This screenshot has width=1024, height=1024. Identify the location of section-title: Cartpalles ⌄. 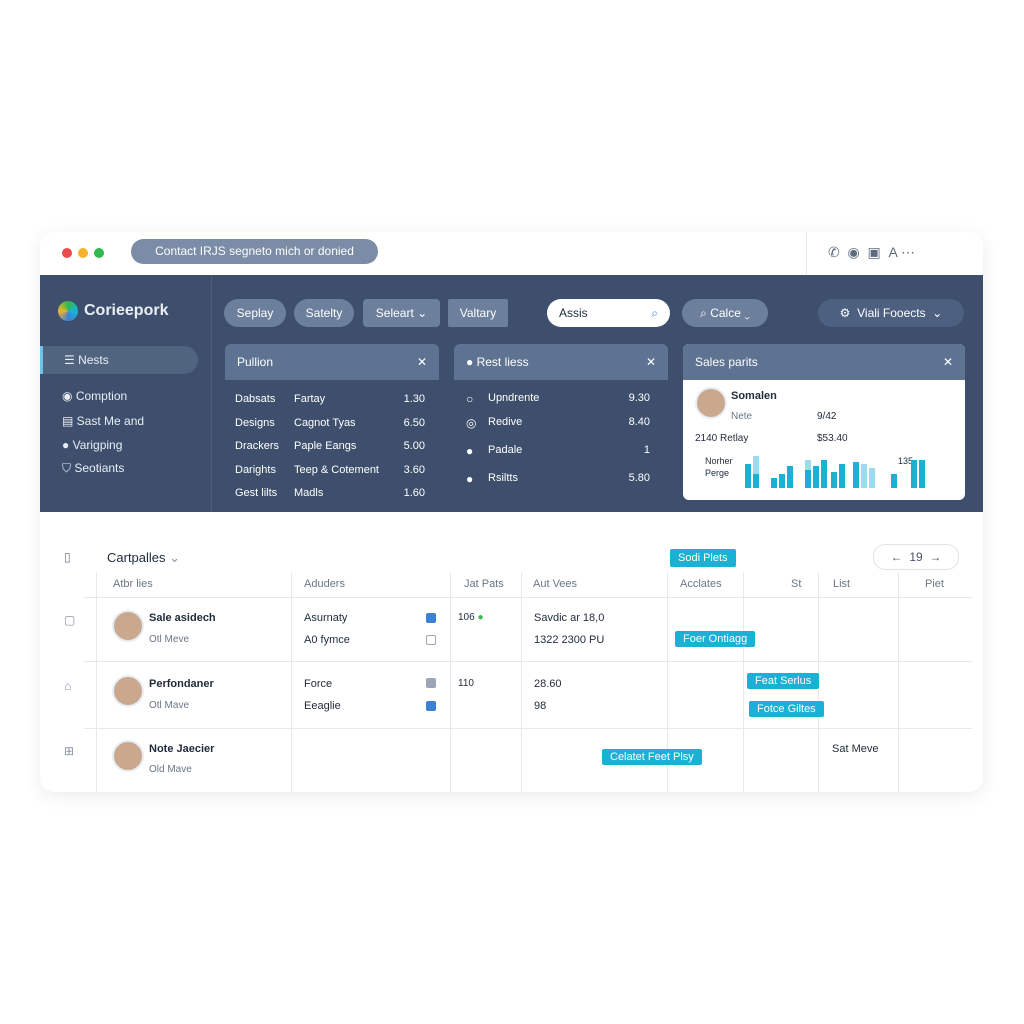
(144, 557).